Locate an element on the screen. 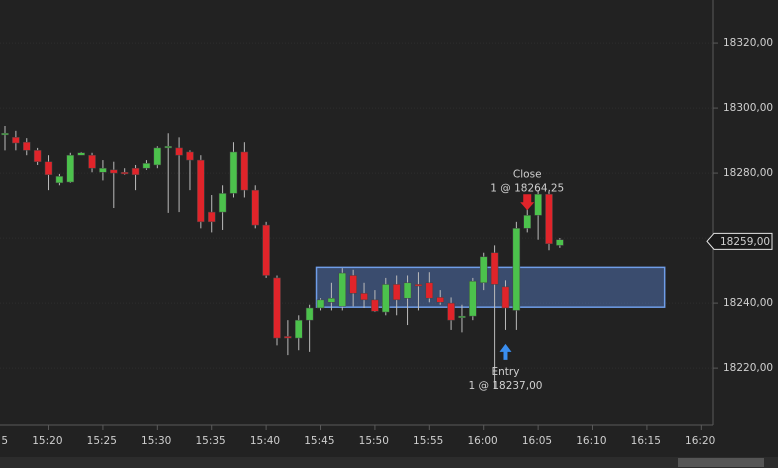  x-tick-label: 16:05 is located at coordinates (537, 441).